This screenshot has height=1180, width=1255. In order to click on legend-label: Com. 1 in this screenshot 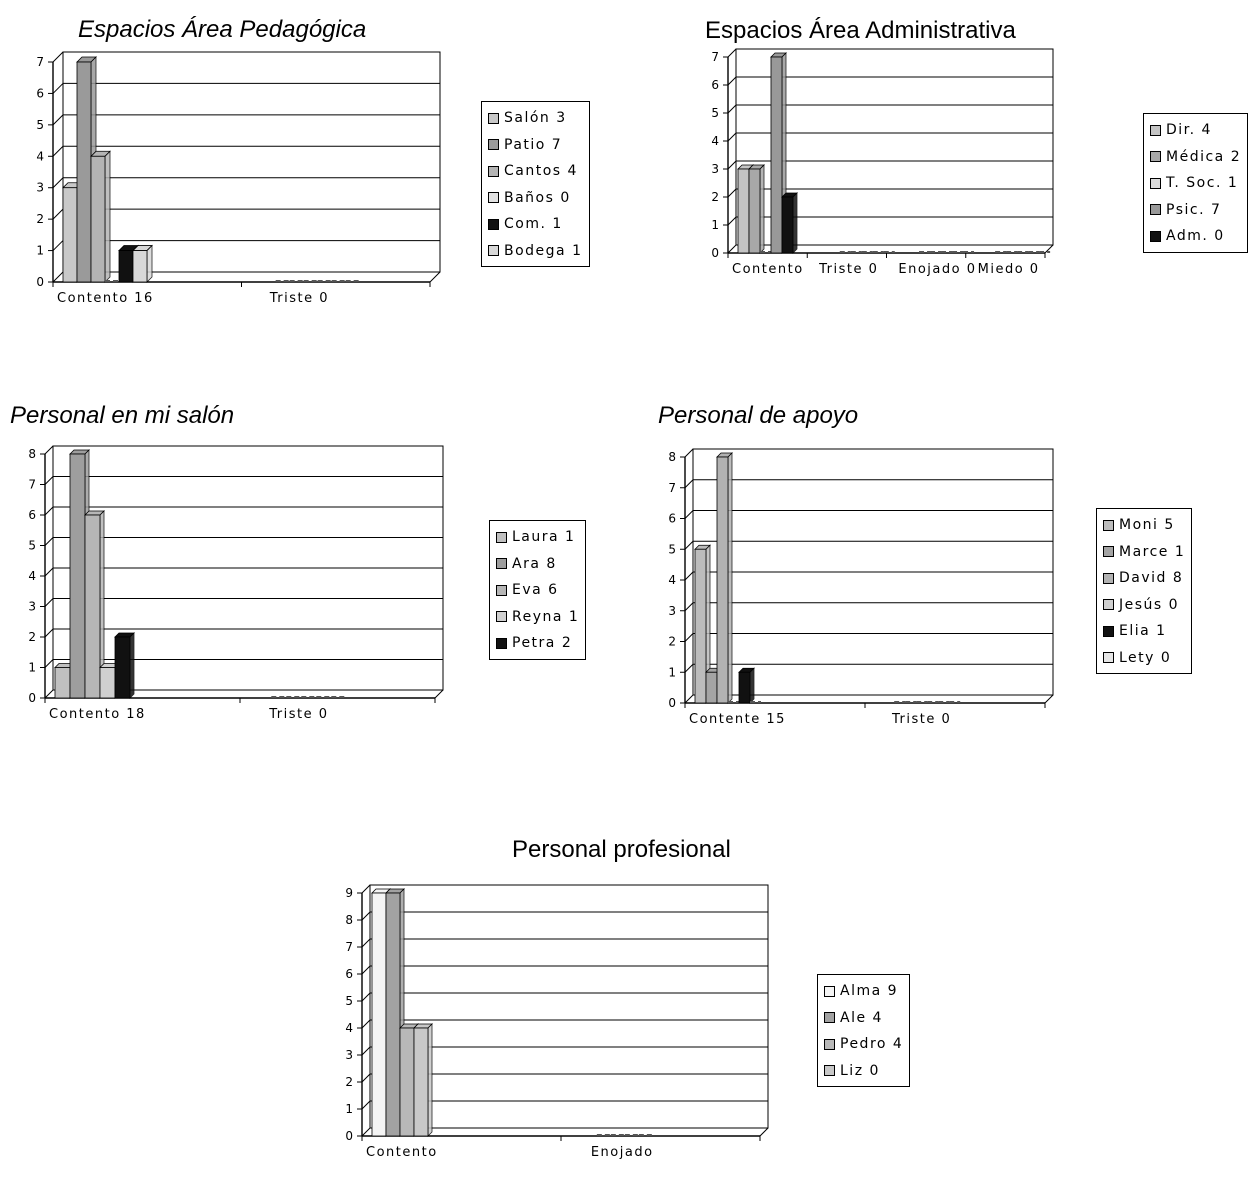, I will do `click(533, 224)`.